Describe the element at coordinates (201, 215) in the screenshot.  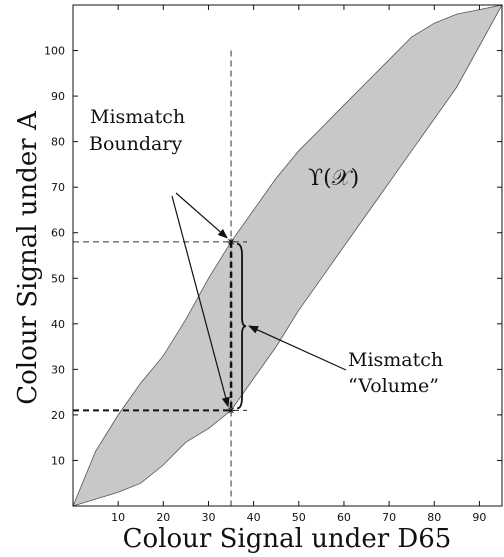
I see `boundary-arrow-upper` at that location.